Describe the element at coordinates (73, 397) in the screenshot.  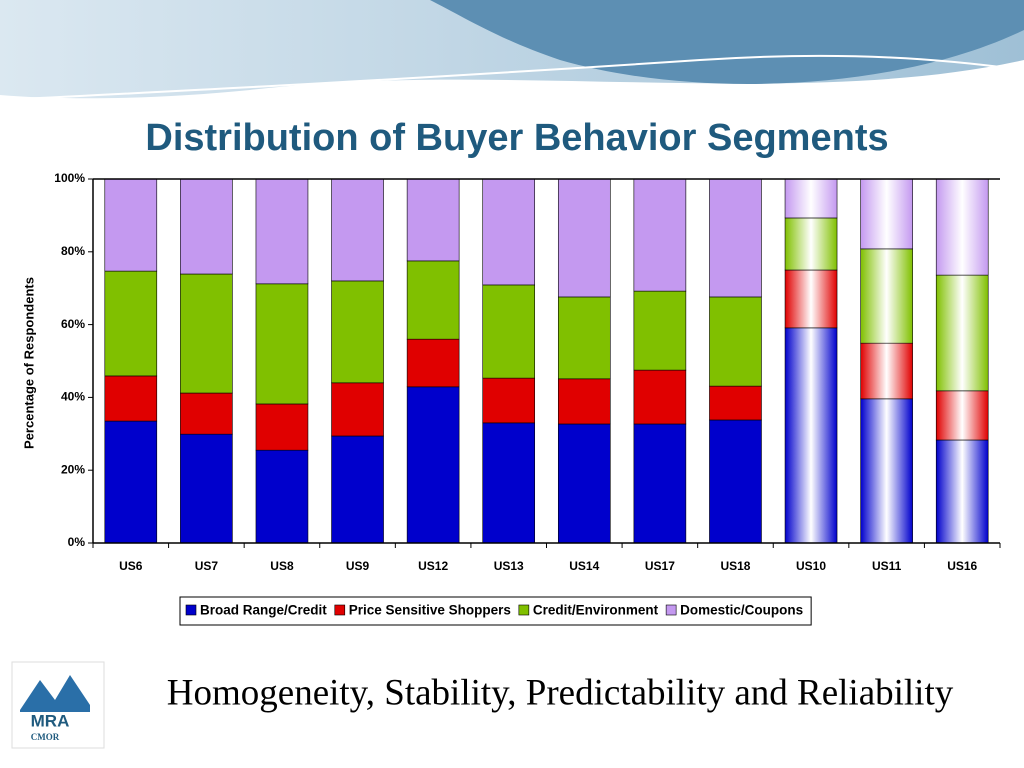
I see `y-tick-label: 40%` at that location.